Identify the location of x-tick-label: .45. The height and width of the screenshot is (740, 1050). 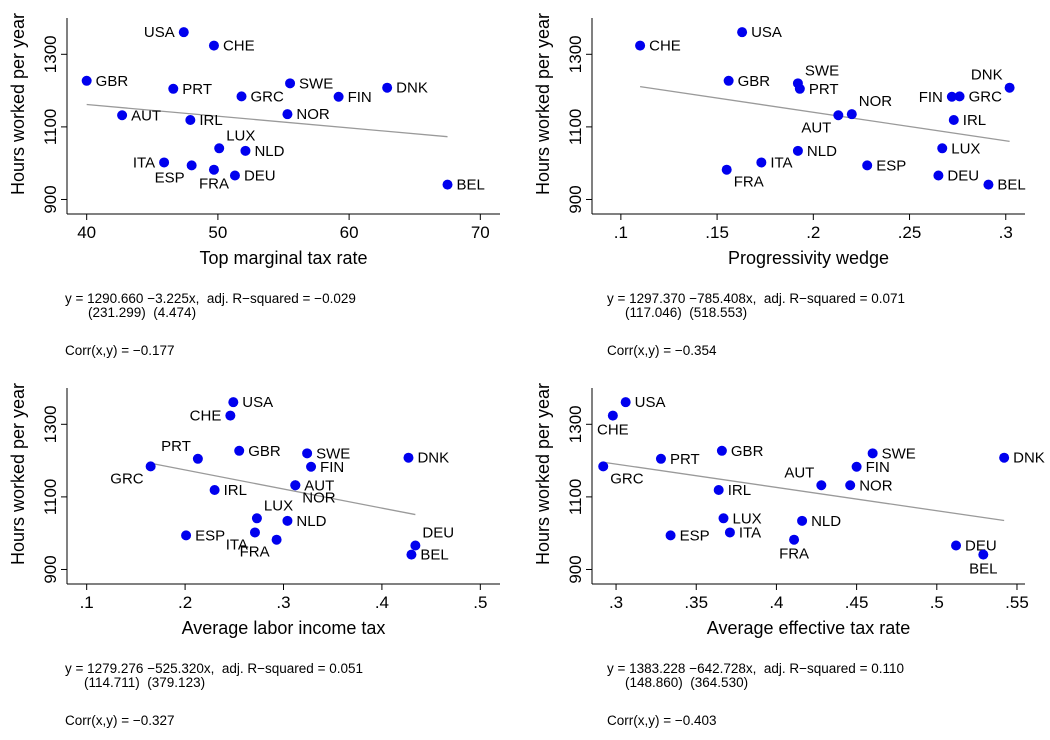
(857, 602).